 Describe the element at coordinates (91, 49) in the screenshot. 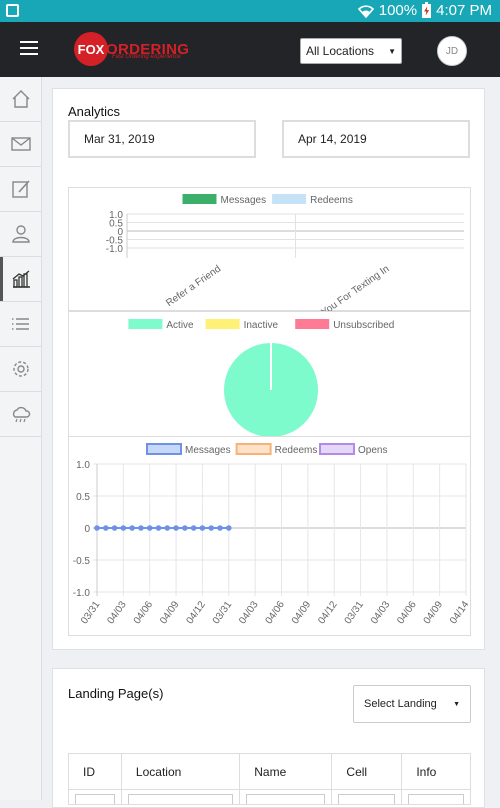

I see `logo-badge: FOX` at that location.